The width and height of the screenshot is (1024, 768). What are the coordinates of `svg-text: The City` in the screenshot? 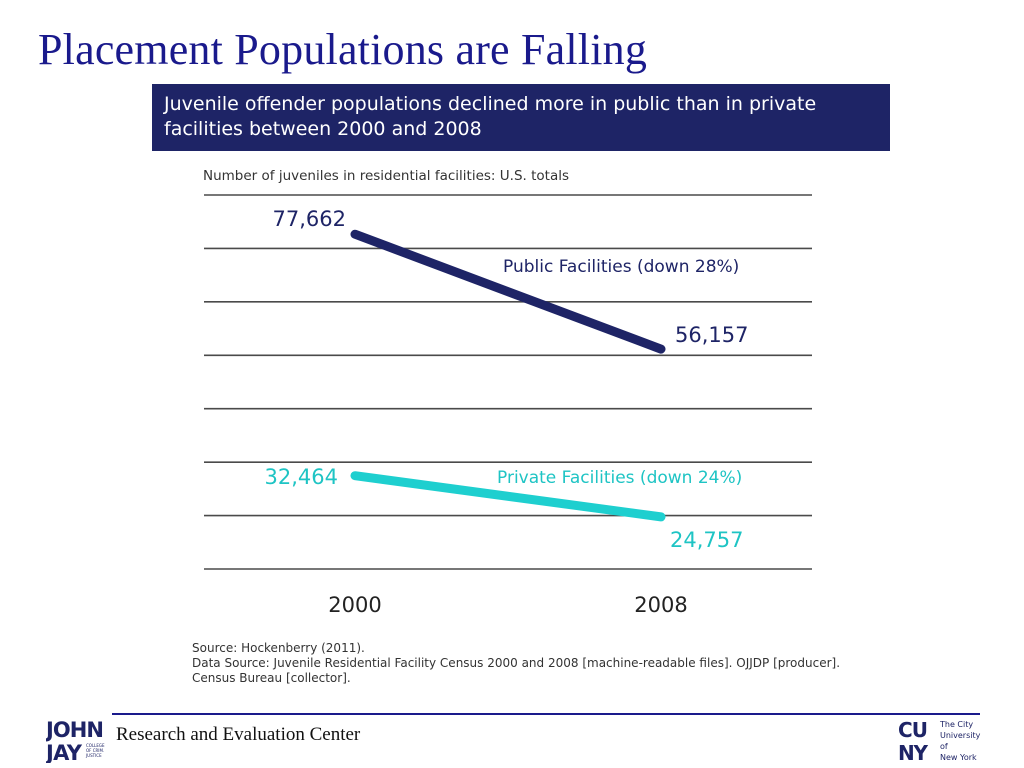 It's located at (956, 724).